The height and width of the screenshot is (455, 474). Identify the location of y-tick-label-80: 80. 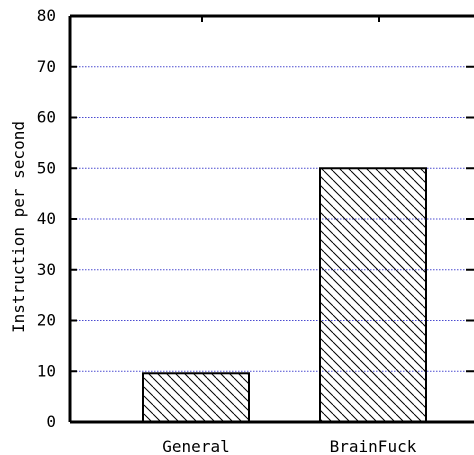
(46, 15).